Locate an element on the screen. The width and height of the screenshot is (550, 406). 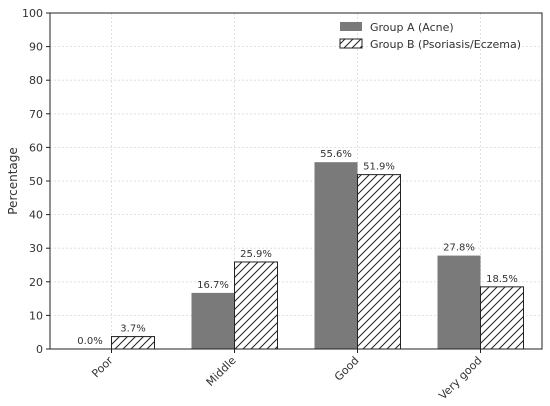
y-tick-label: 80 is located at coordinates (36, 80).